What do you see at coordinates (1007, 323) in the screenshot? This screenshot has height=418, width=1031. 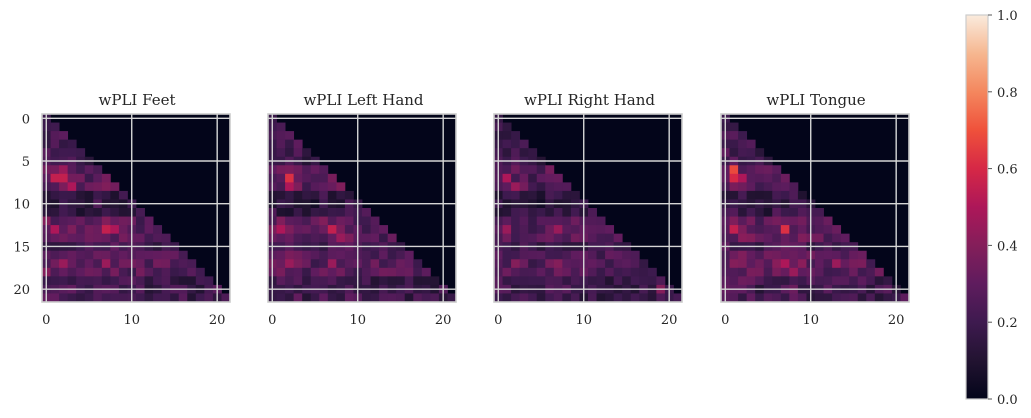 I see `colorbar-tick-label: 0.2` at bounding box center [1007, 323].